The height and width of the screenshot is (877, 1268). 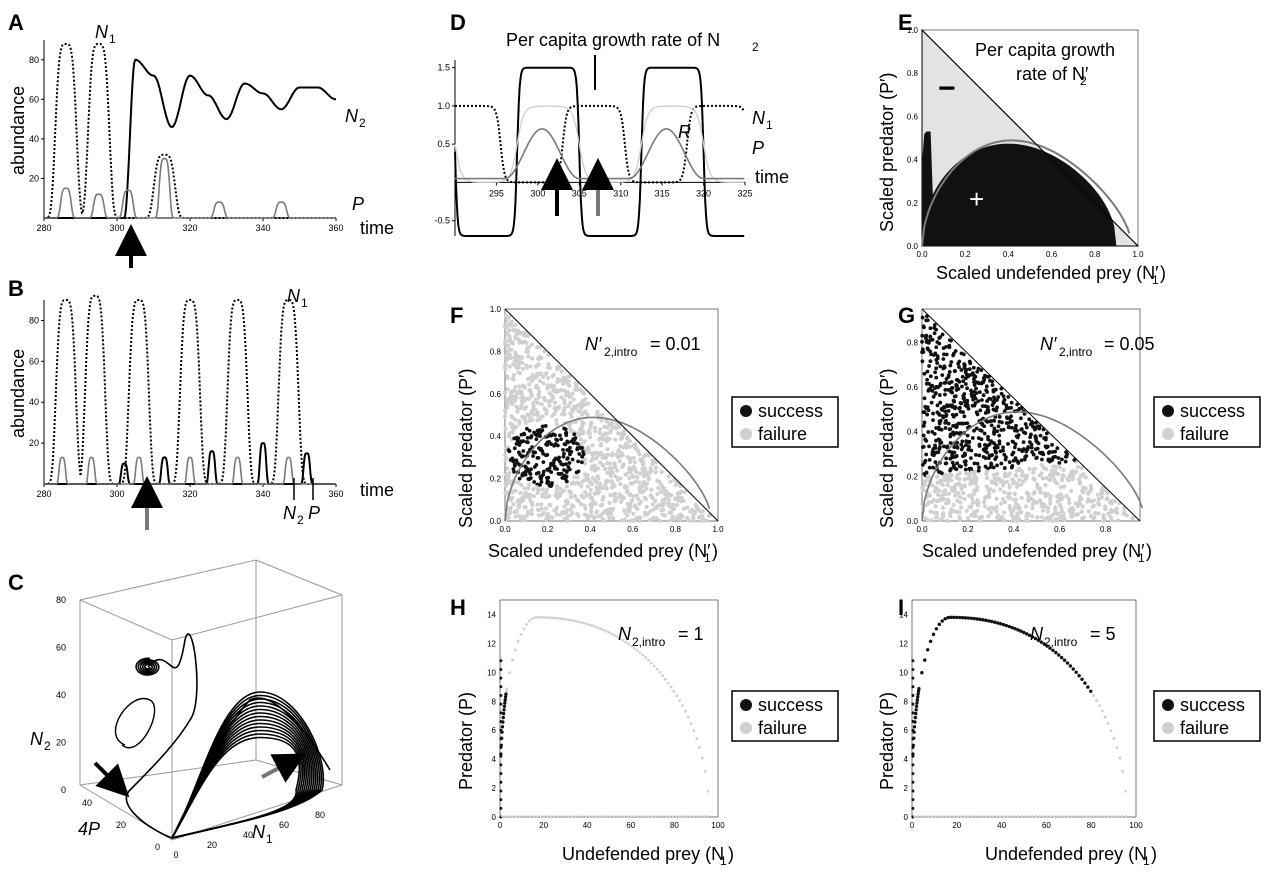 I want to click on x-tick-label: 0.8, so click(x=676, y=529).